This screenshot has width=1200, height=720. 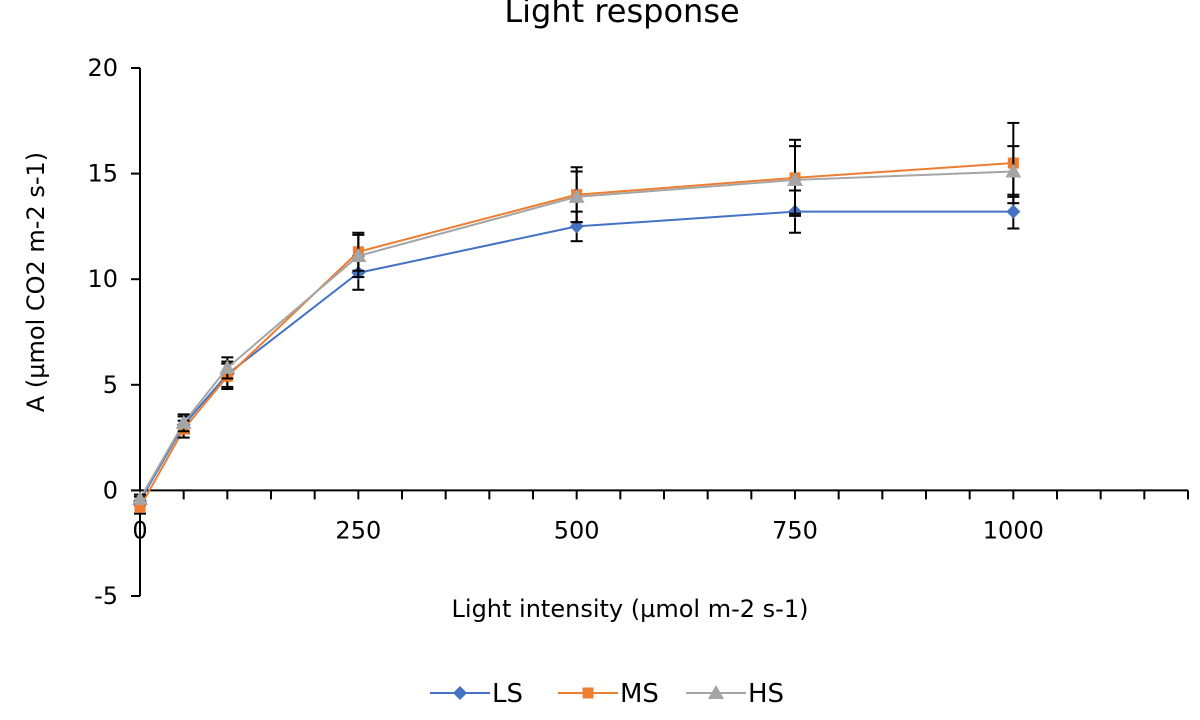 I want to click on y-tick-label: 5, so click(x=110, y=385).